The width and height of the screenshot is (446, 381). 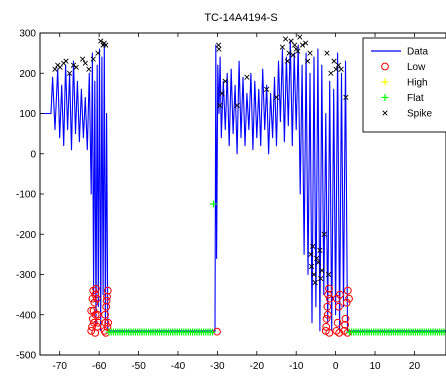 What do you see at coordinates (385, 113) in the screenshot?
I see `legend-swatch-spike` at bounding box center [385, 113].